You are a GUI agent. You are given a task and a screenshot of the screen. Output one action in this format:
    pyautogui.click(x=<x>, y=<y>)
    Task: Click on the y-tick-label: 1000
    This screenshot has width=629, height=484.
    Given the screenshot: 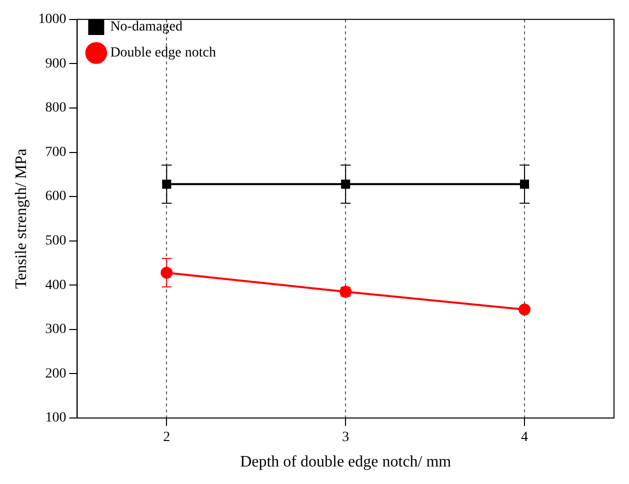 What is the action you would take?
    pyautogui.click(x=52, y=20)
    